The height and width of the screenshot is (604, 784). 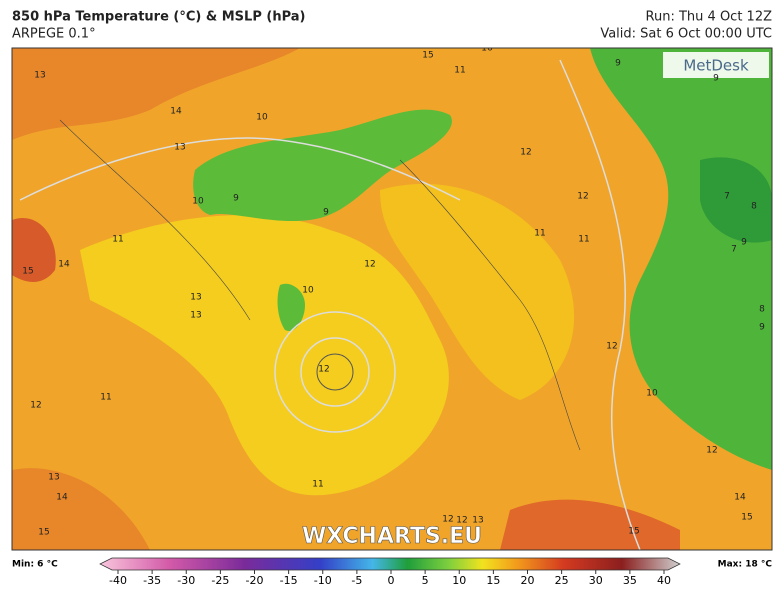 I want to click on colorbar-tick-label: 35, so click(x=630, y=580).